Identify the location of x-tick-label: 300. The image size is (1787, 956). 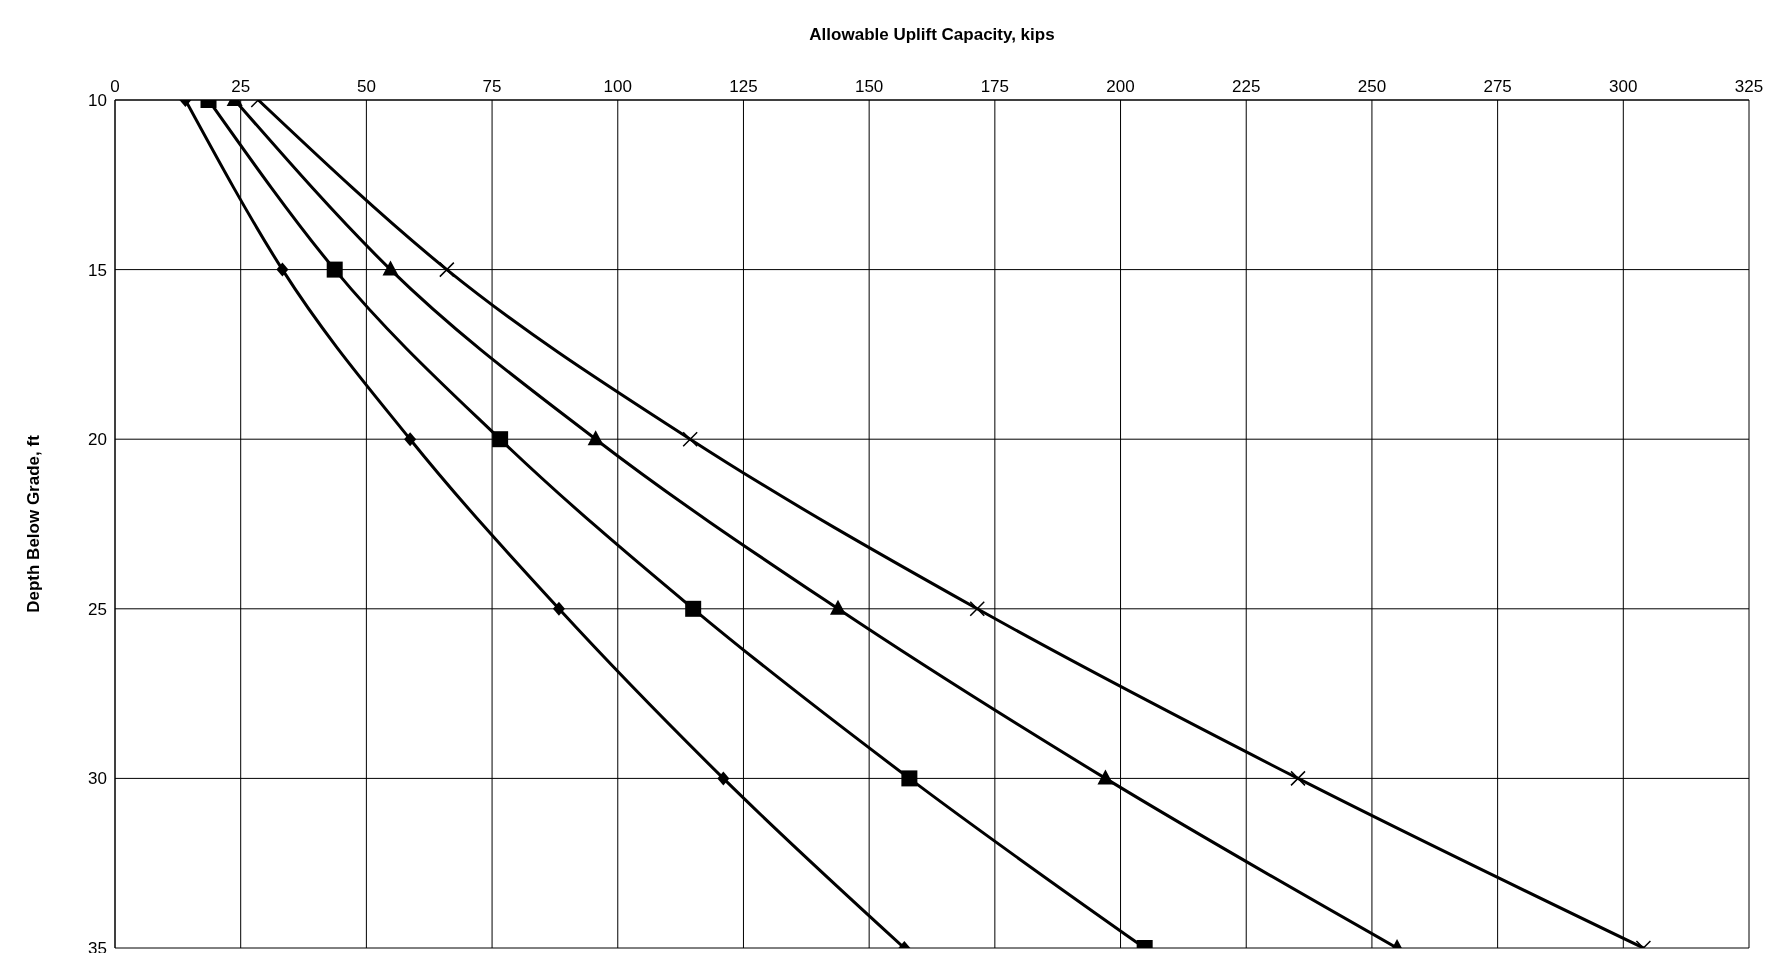
(1623, 86).